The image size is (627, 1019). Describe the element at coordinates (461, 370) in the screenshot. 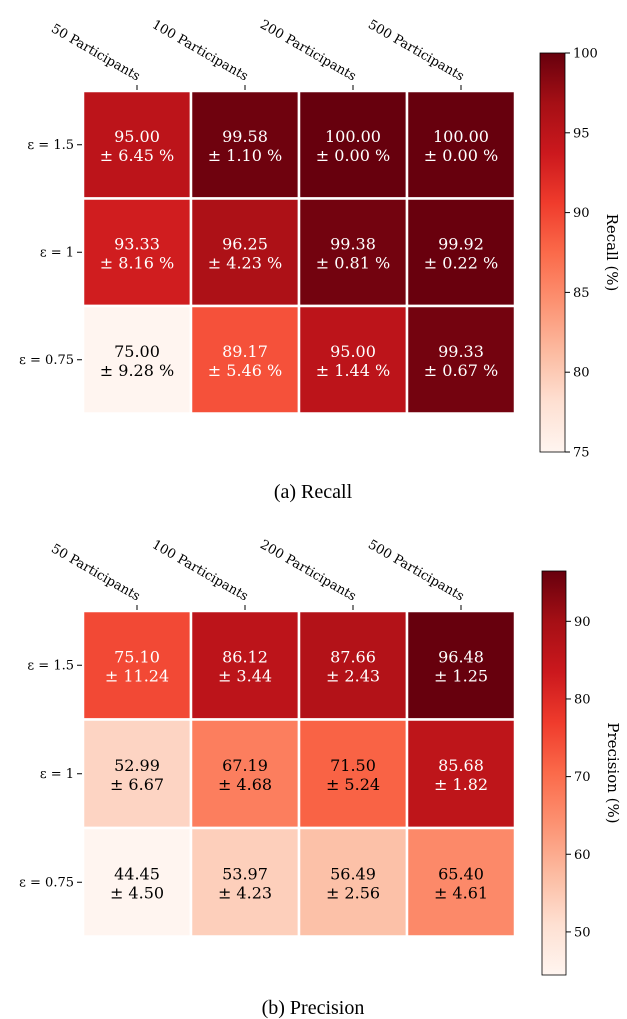

I see `cell-std-label: ± 0.67 %` at that location.